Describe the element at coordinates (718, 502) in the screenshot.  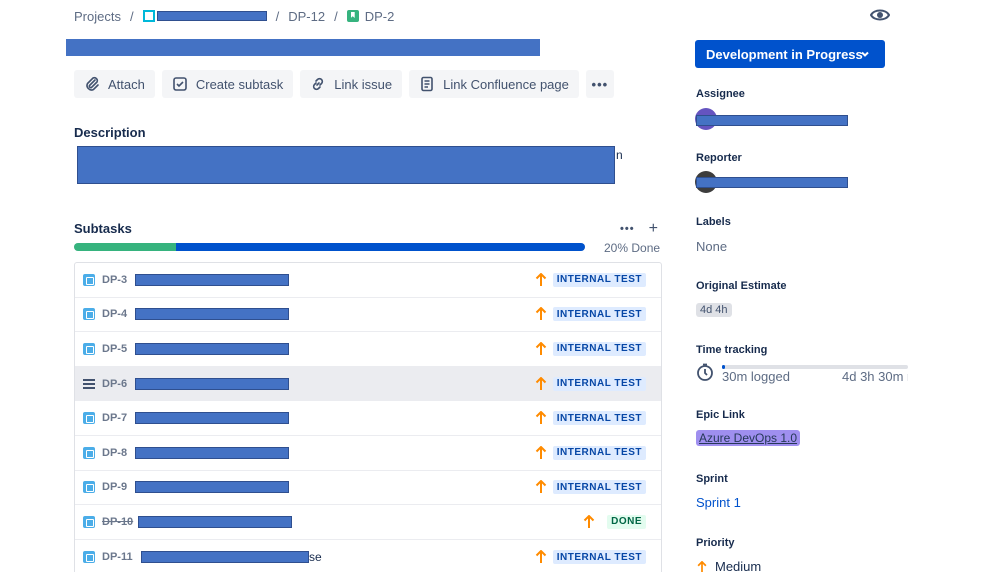
I see `sprint-value: Sprint 1` at that location.